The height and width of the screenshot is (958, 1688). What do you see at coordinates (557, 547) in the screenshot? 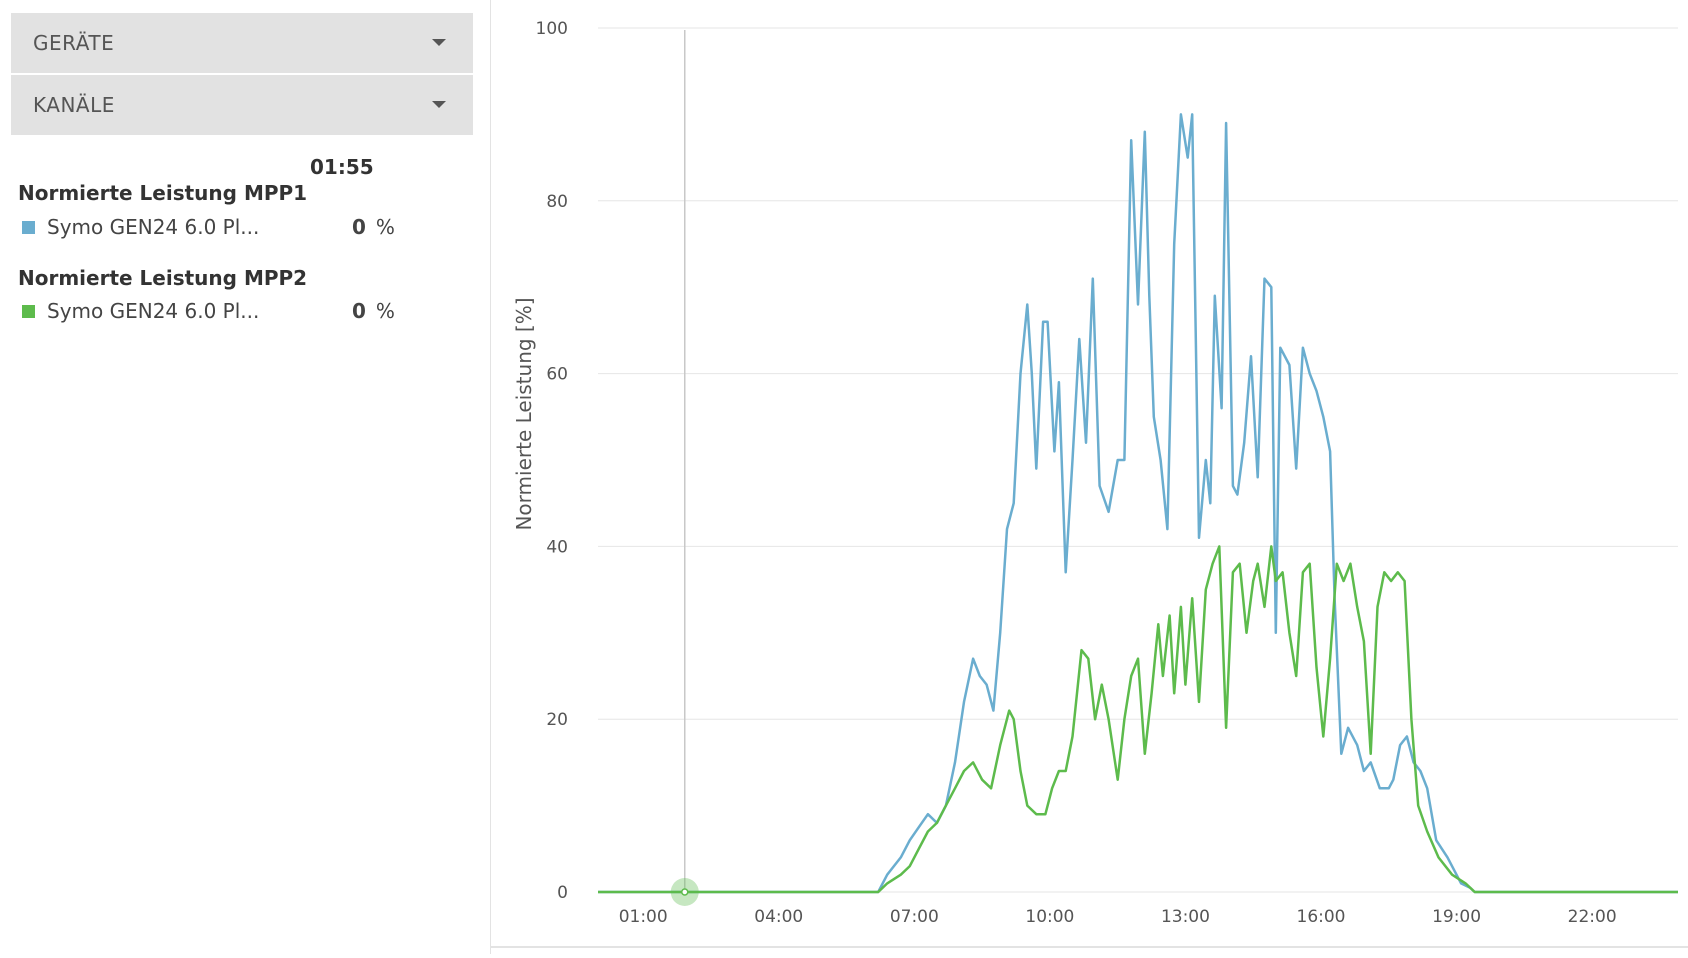
I see `y-tick-label: 40` at bounding box center [557, 547].